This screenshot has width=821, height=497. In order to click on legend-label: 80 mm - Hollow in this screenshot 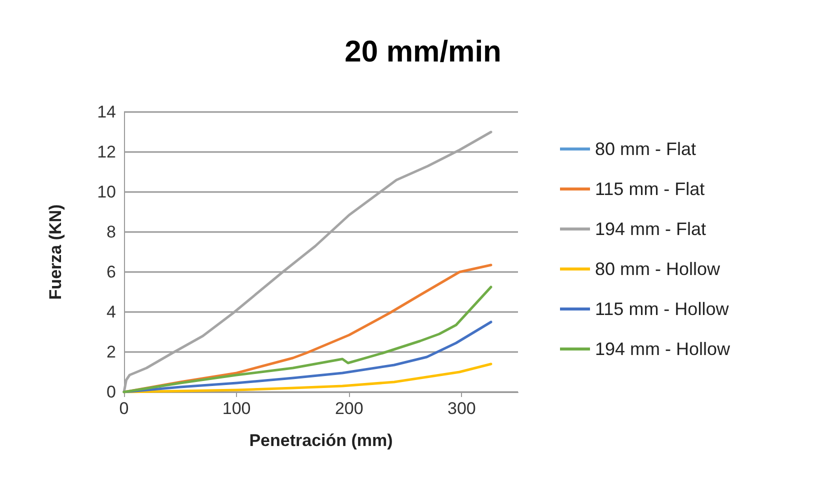, I will do `click(658, 269)`.